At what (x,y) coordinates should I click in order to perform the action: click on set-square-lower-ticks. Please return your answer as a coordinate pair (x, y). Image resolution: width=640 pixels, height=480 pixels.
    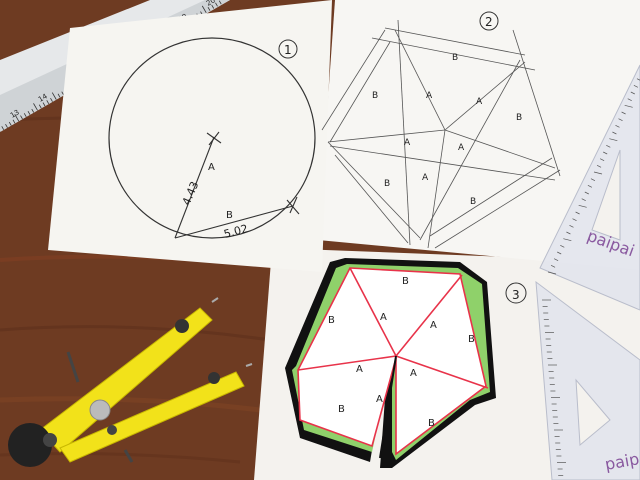
    Looking at the image, I should click on (554, 387).